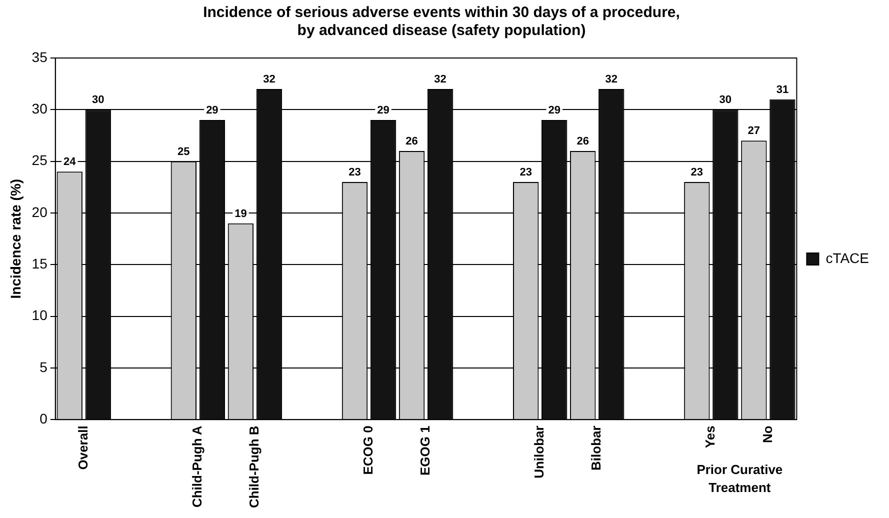  I want to click on chart-title: Incidence of serious adverse events within 30 days of a procedure, by advanced disease (safety population), so click(441, 22).